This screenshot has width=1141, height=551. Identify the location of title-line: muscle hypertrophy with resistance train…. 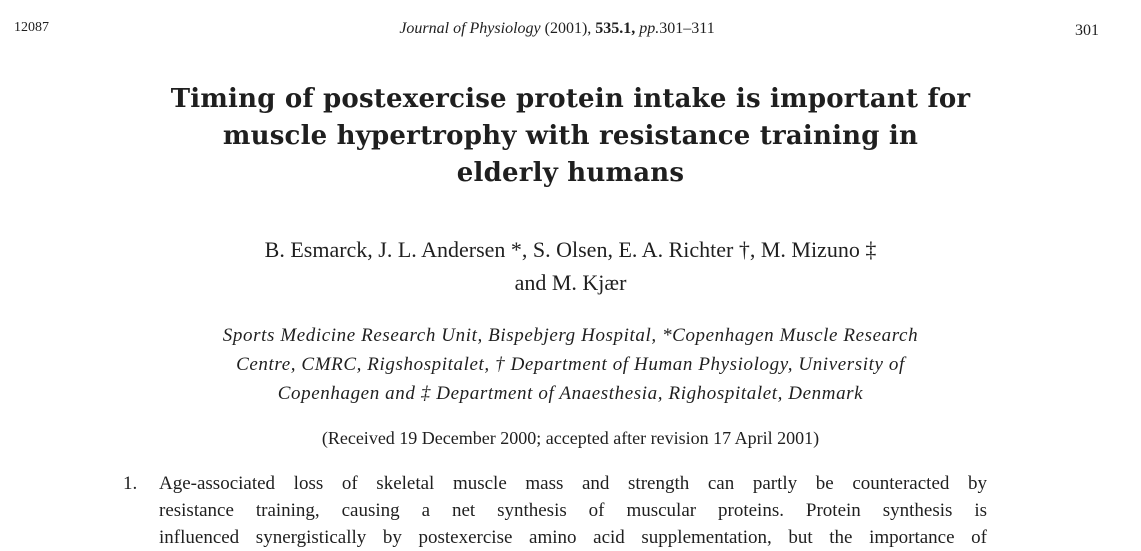
(570, 136).